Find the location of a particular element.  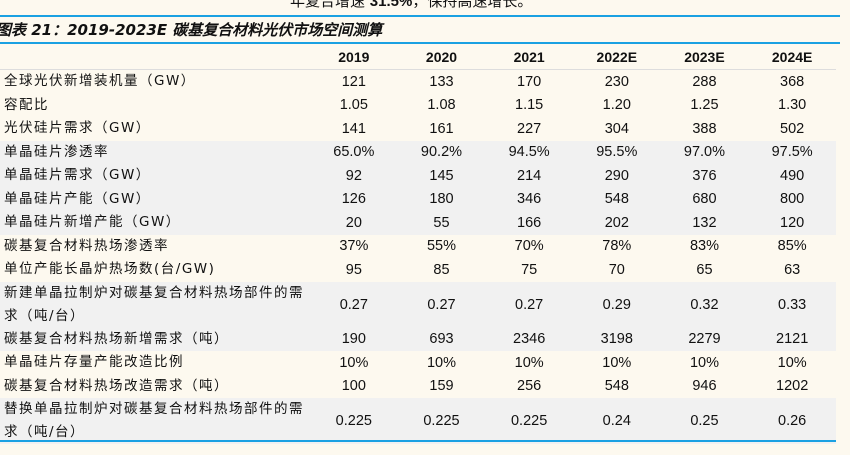

row-label: 碳基复合材料热场改造需求（吨） is located at coordinates (116, 385).